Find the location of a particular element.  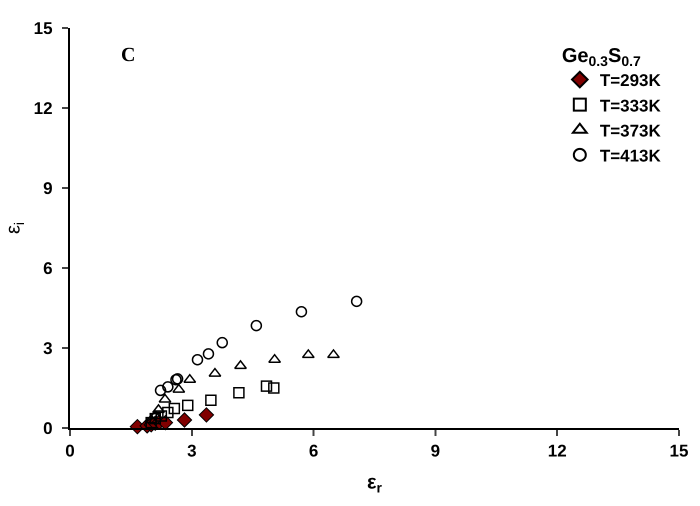

x-tick-label: 3 is located at coordinates (192, 450).